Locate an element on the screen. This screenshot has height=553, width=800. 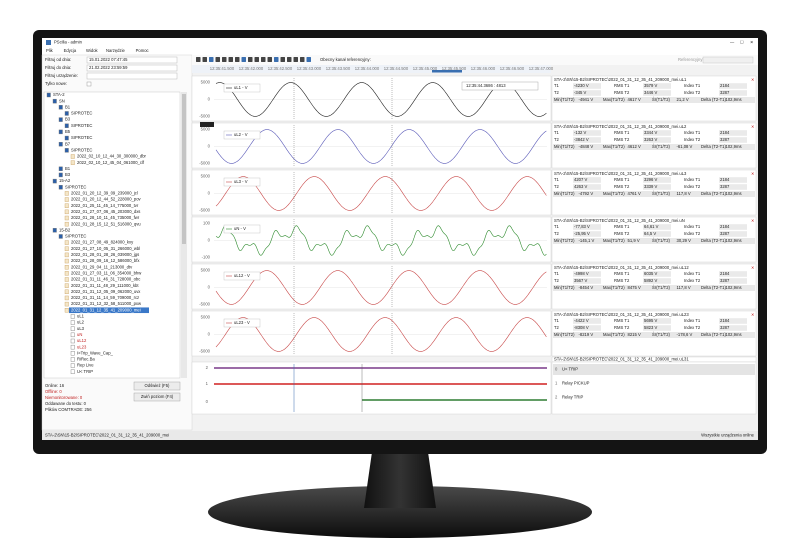
title-bar is located at coordinates (400, 42).